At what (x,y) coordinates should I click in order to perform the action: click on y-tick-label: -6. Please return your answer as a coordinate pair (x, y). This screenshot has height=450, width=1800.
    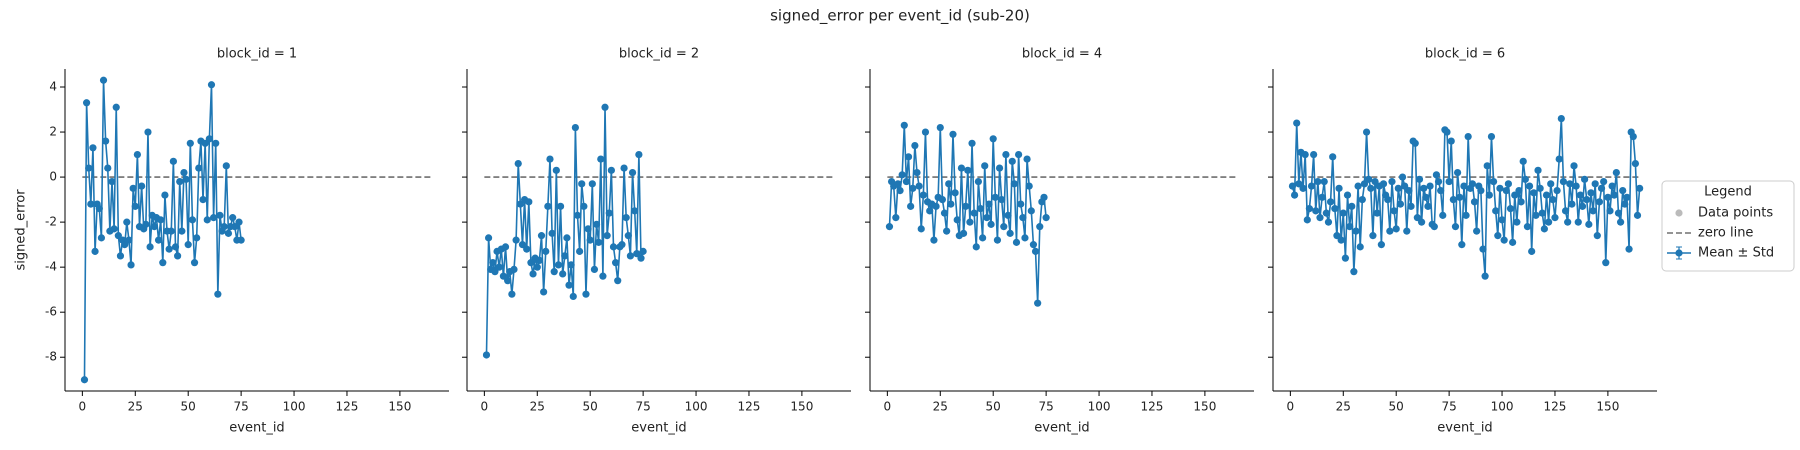
    Looking at the image, I should click on (51, 312).